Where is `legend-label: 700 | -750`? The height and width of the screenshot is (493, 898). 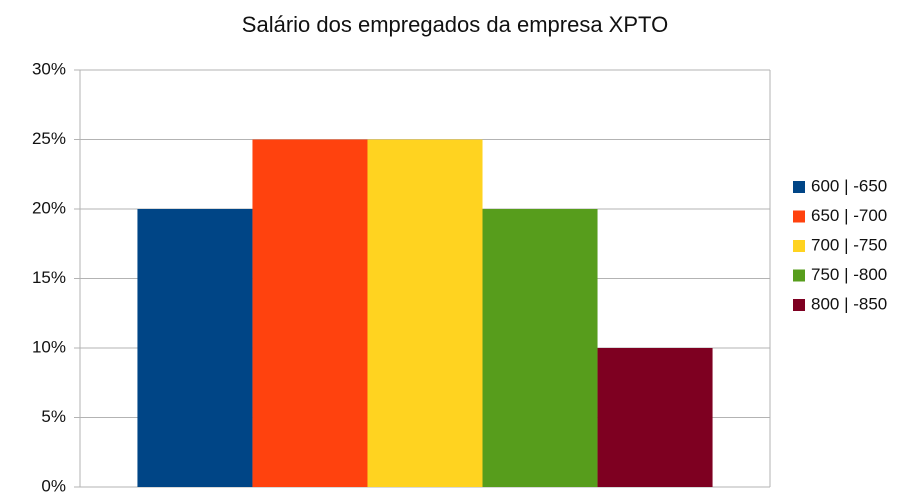
legend-label: 700 | -750 is located at coordinates (849, 244).